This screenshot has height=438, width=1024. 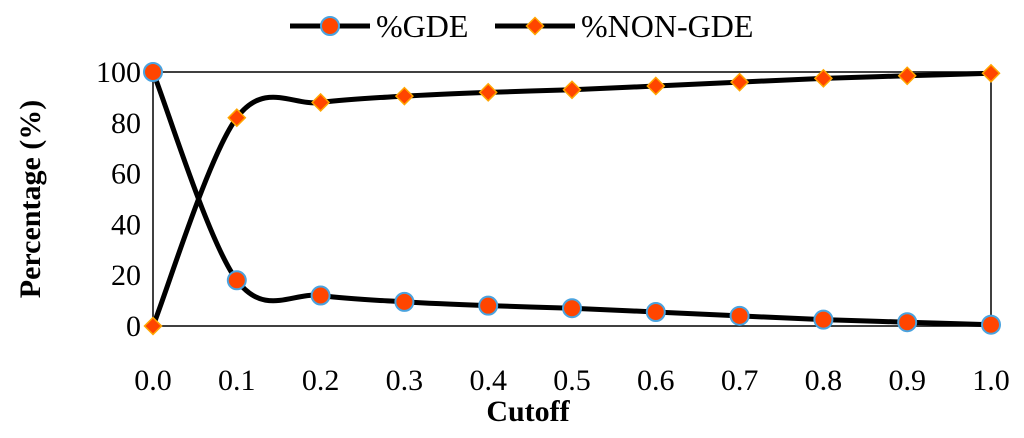 I want to click on legend: %GDE %NON-GDE, so click(x=521, y=26).